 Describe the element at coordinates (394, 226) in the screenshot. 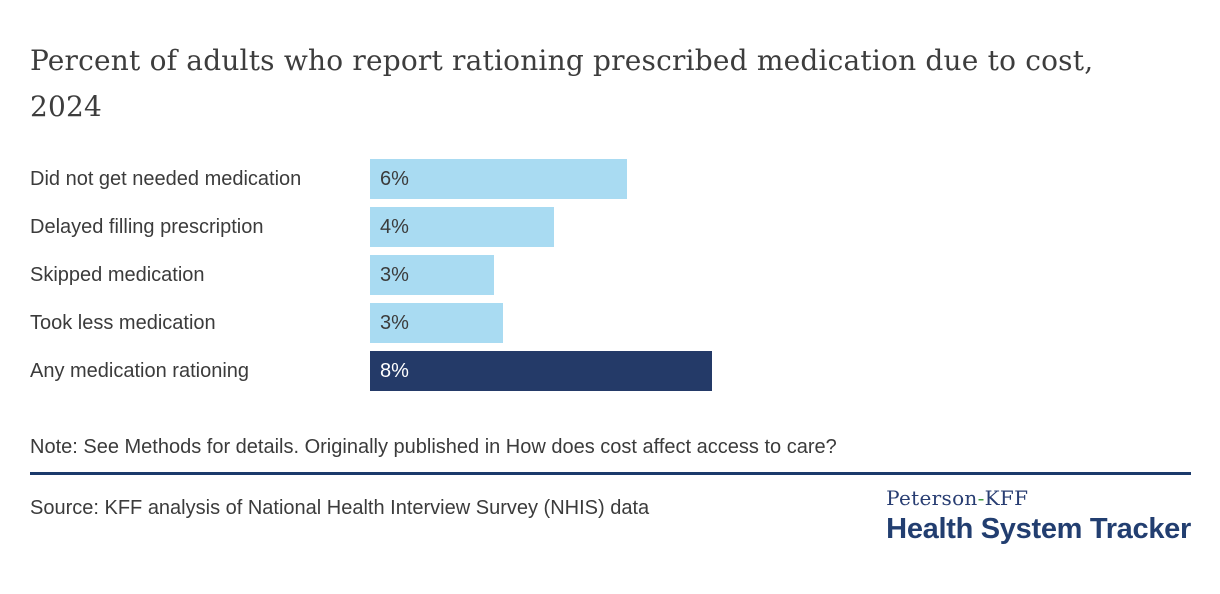

I see `bar-value-label: 4%` at that location.